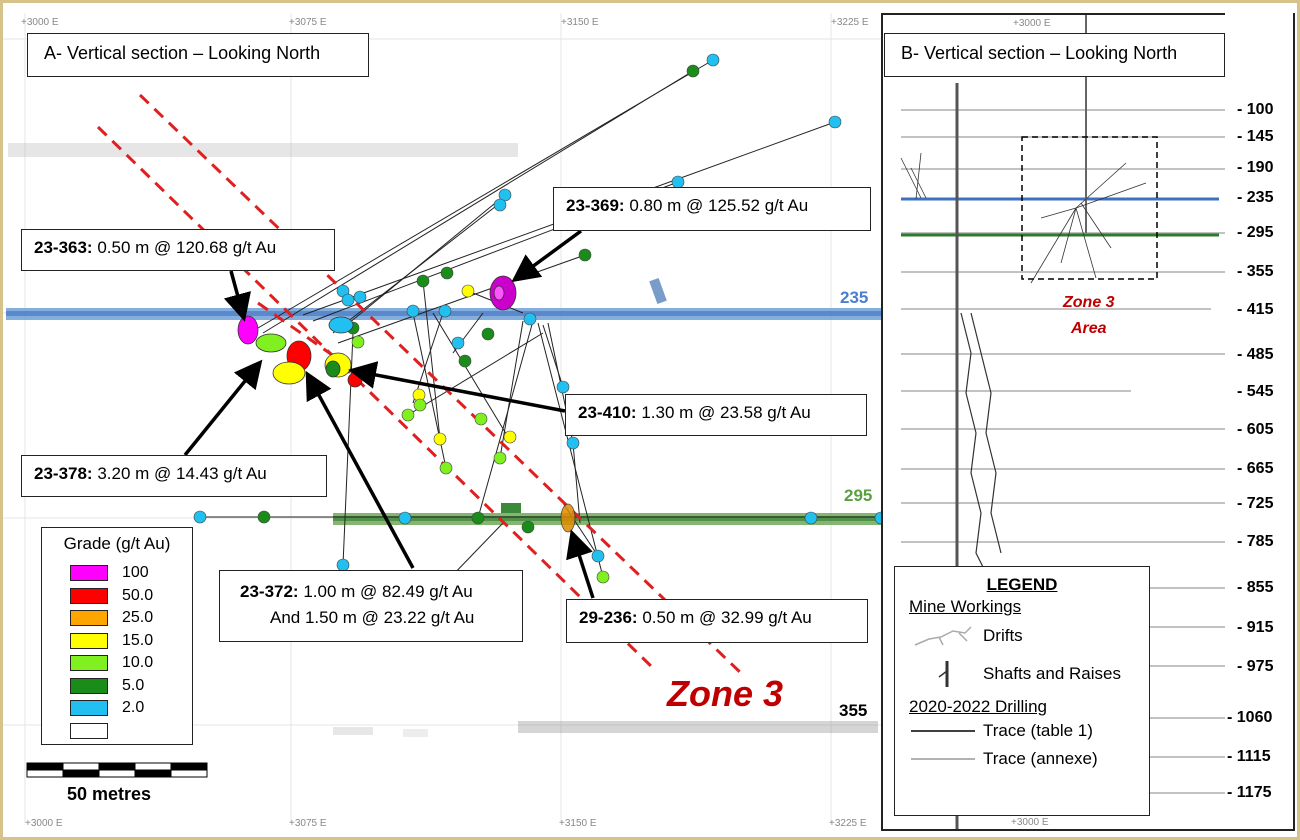 The width and height of the screenshot is (1300, 840). What do you see at coordinates (1249, 756) in the screenshot?
I see `depth-label: - 1115` at bounding box center [1249, 756].